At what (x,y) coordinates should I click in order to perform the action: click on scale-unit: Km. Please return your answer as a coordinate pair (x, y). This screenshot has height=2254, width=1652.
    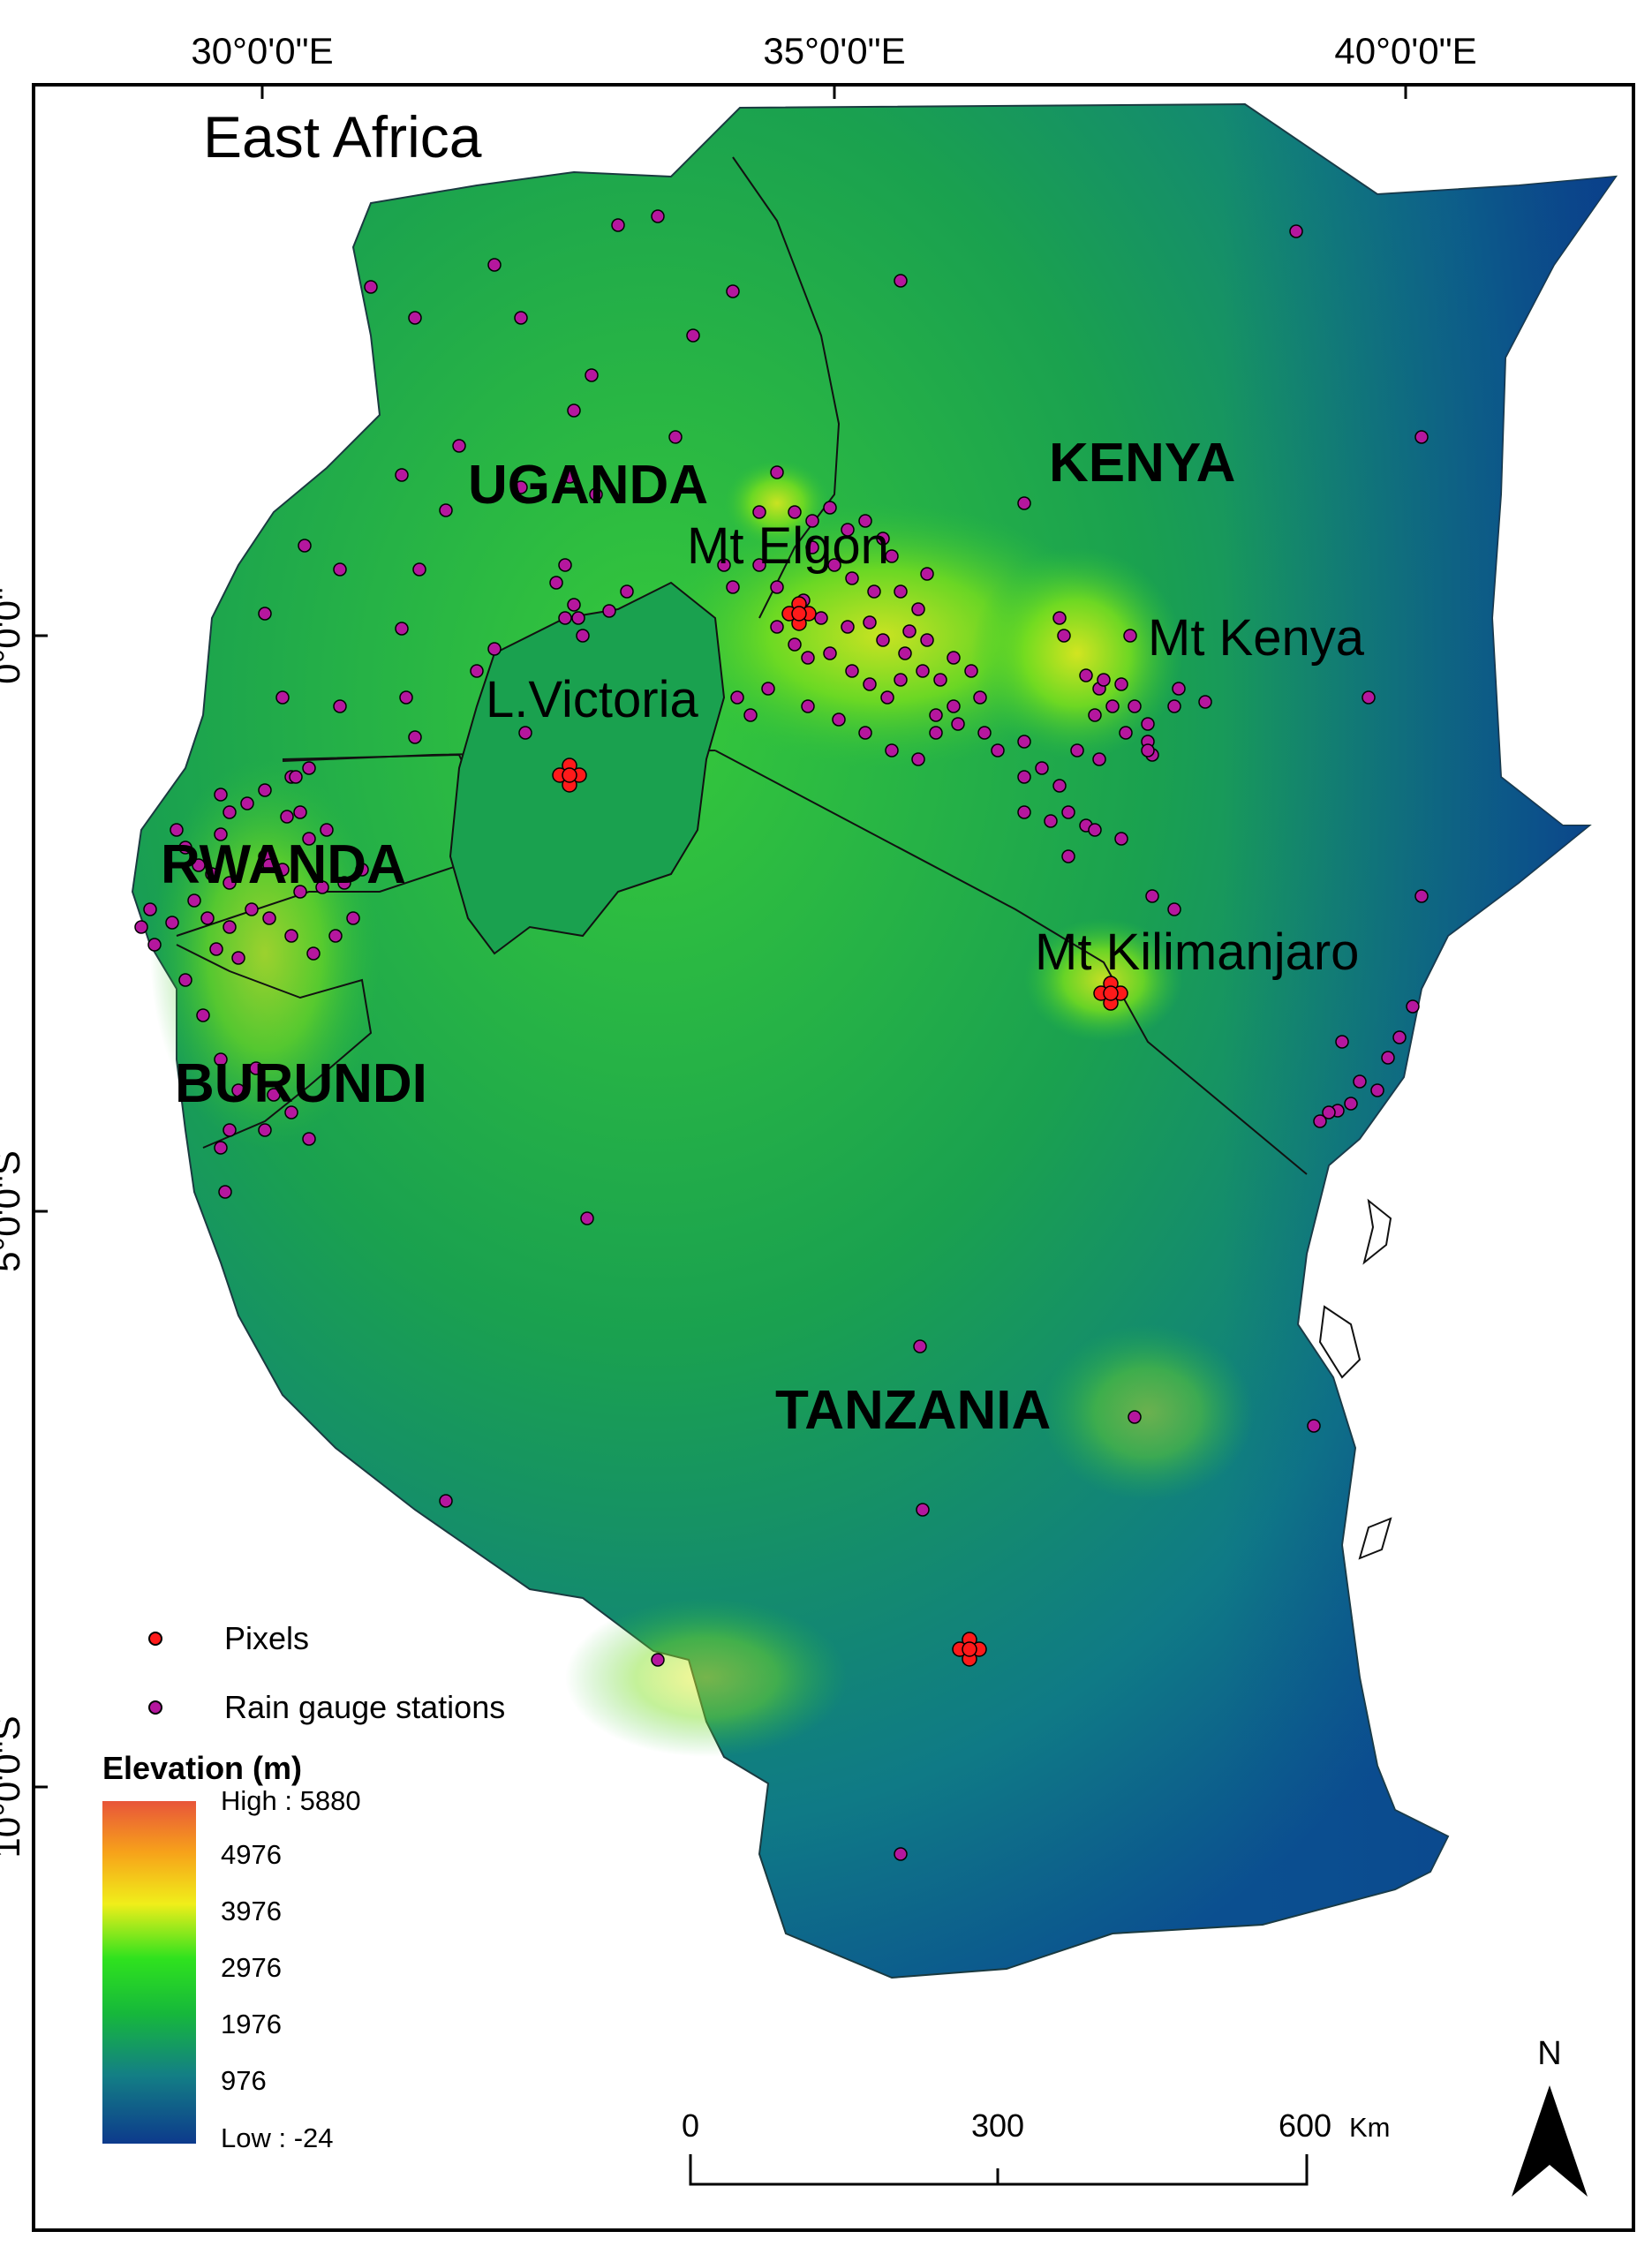
    Looking at the image, I should click on (1370, 2127).